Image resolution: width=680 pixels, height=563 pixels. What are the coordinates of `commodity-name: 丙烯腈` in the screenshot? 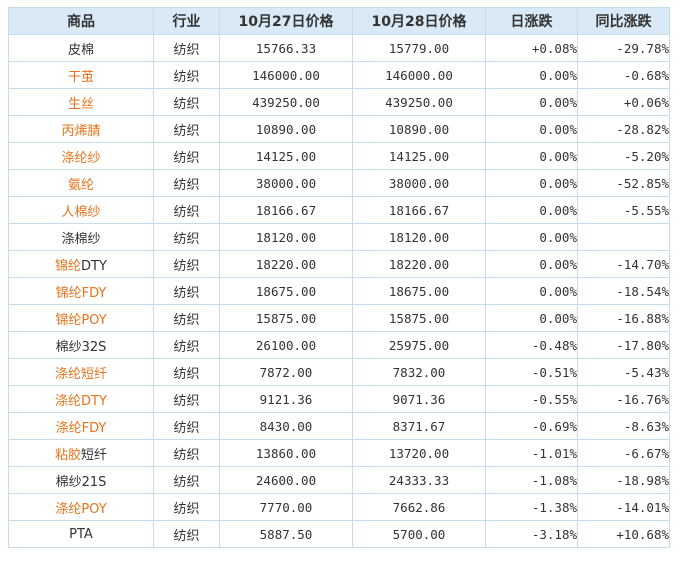 It's located at (81, 129).